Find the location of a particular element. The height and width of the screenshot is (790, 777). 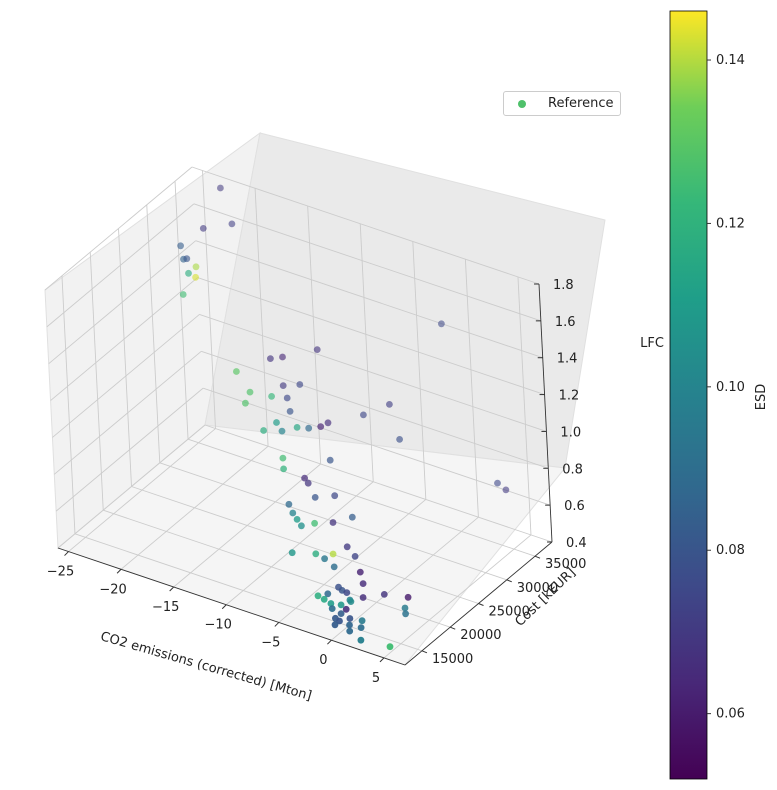

y-axis-ticks: 15000 20000 25000 30000 35000 is located at coordinates (503, 611).